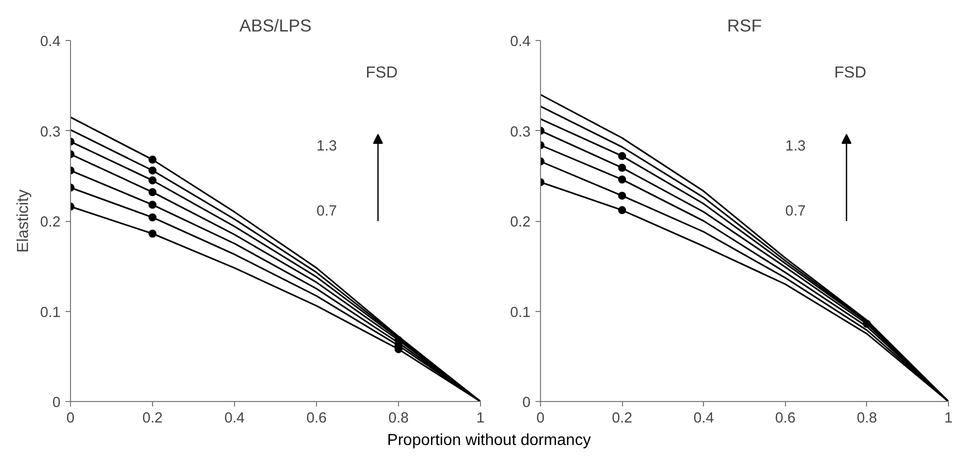 Image resolution: width=968 pixels, height=471 pixels. What do you see at coordinates (275, 26) in the screenshot?
I see `chart-title: ABS/LPS` at bounding box center [275, 26].